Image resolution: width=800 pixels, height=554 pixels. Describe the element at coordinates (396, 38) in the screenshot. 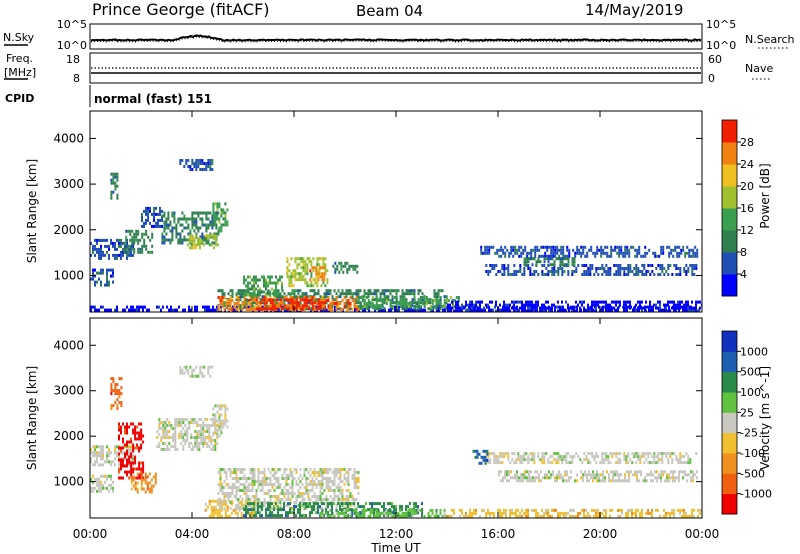

I see `nsky-trace` at that location.